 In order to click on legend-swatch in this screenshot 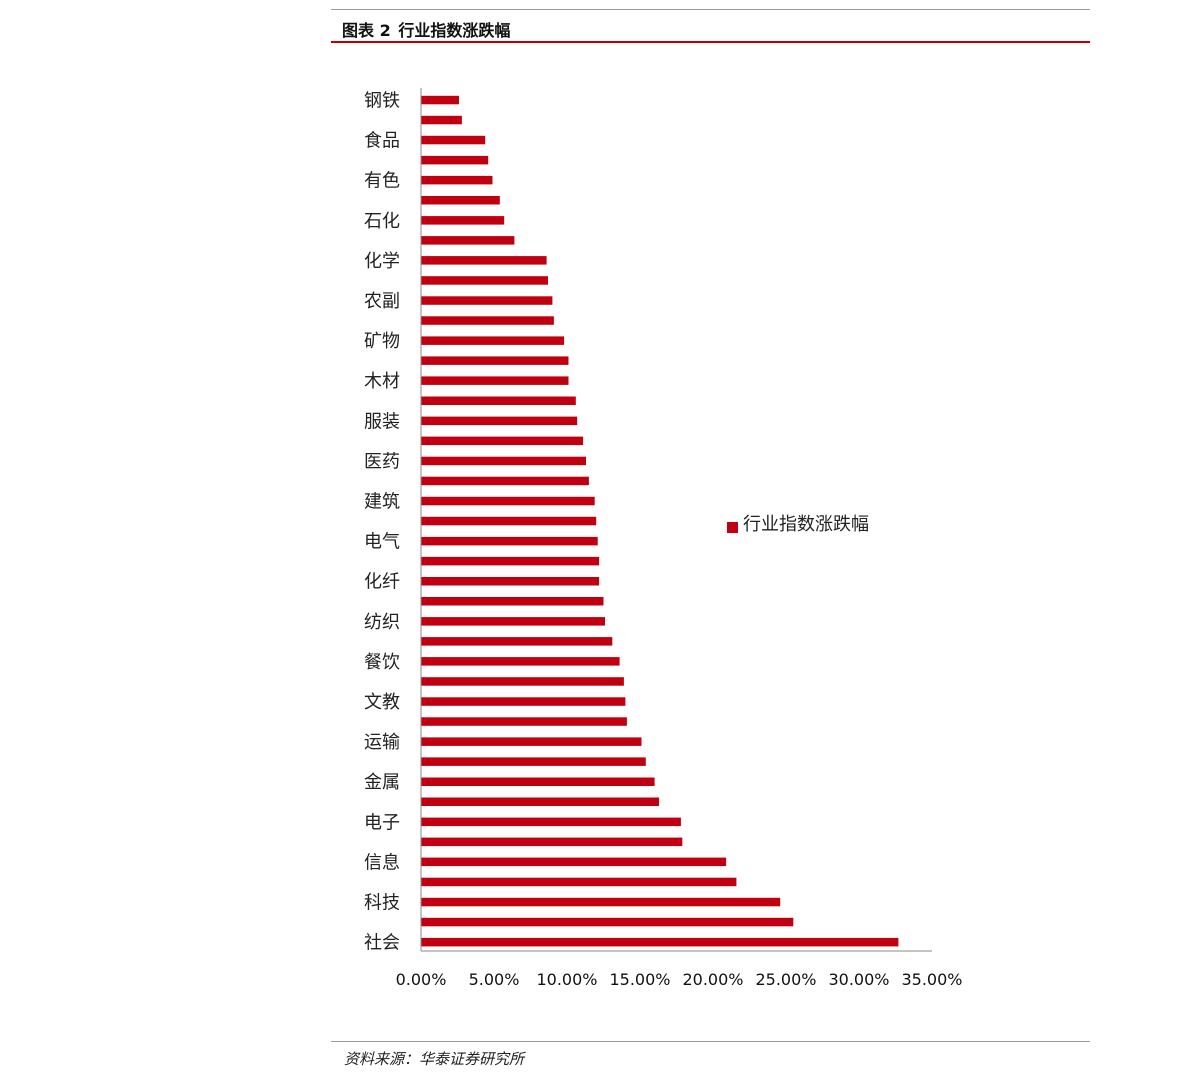, I will do `click(732, 527)`.